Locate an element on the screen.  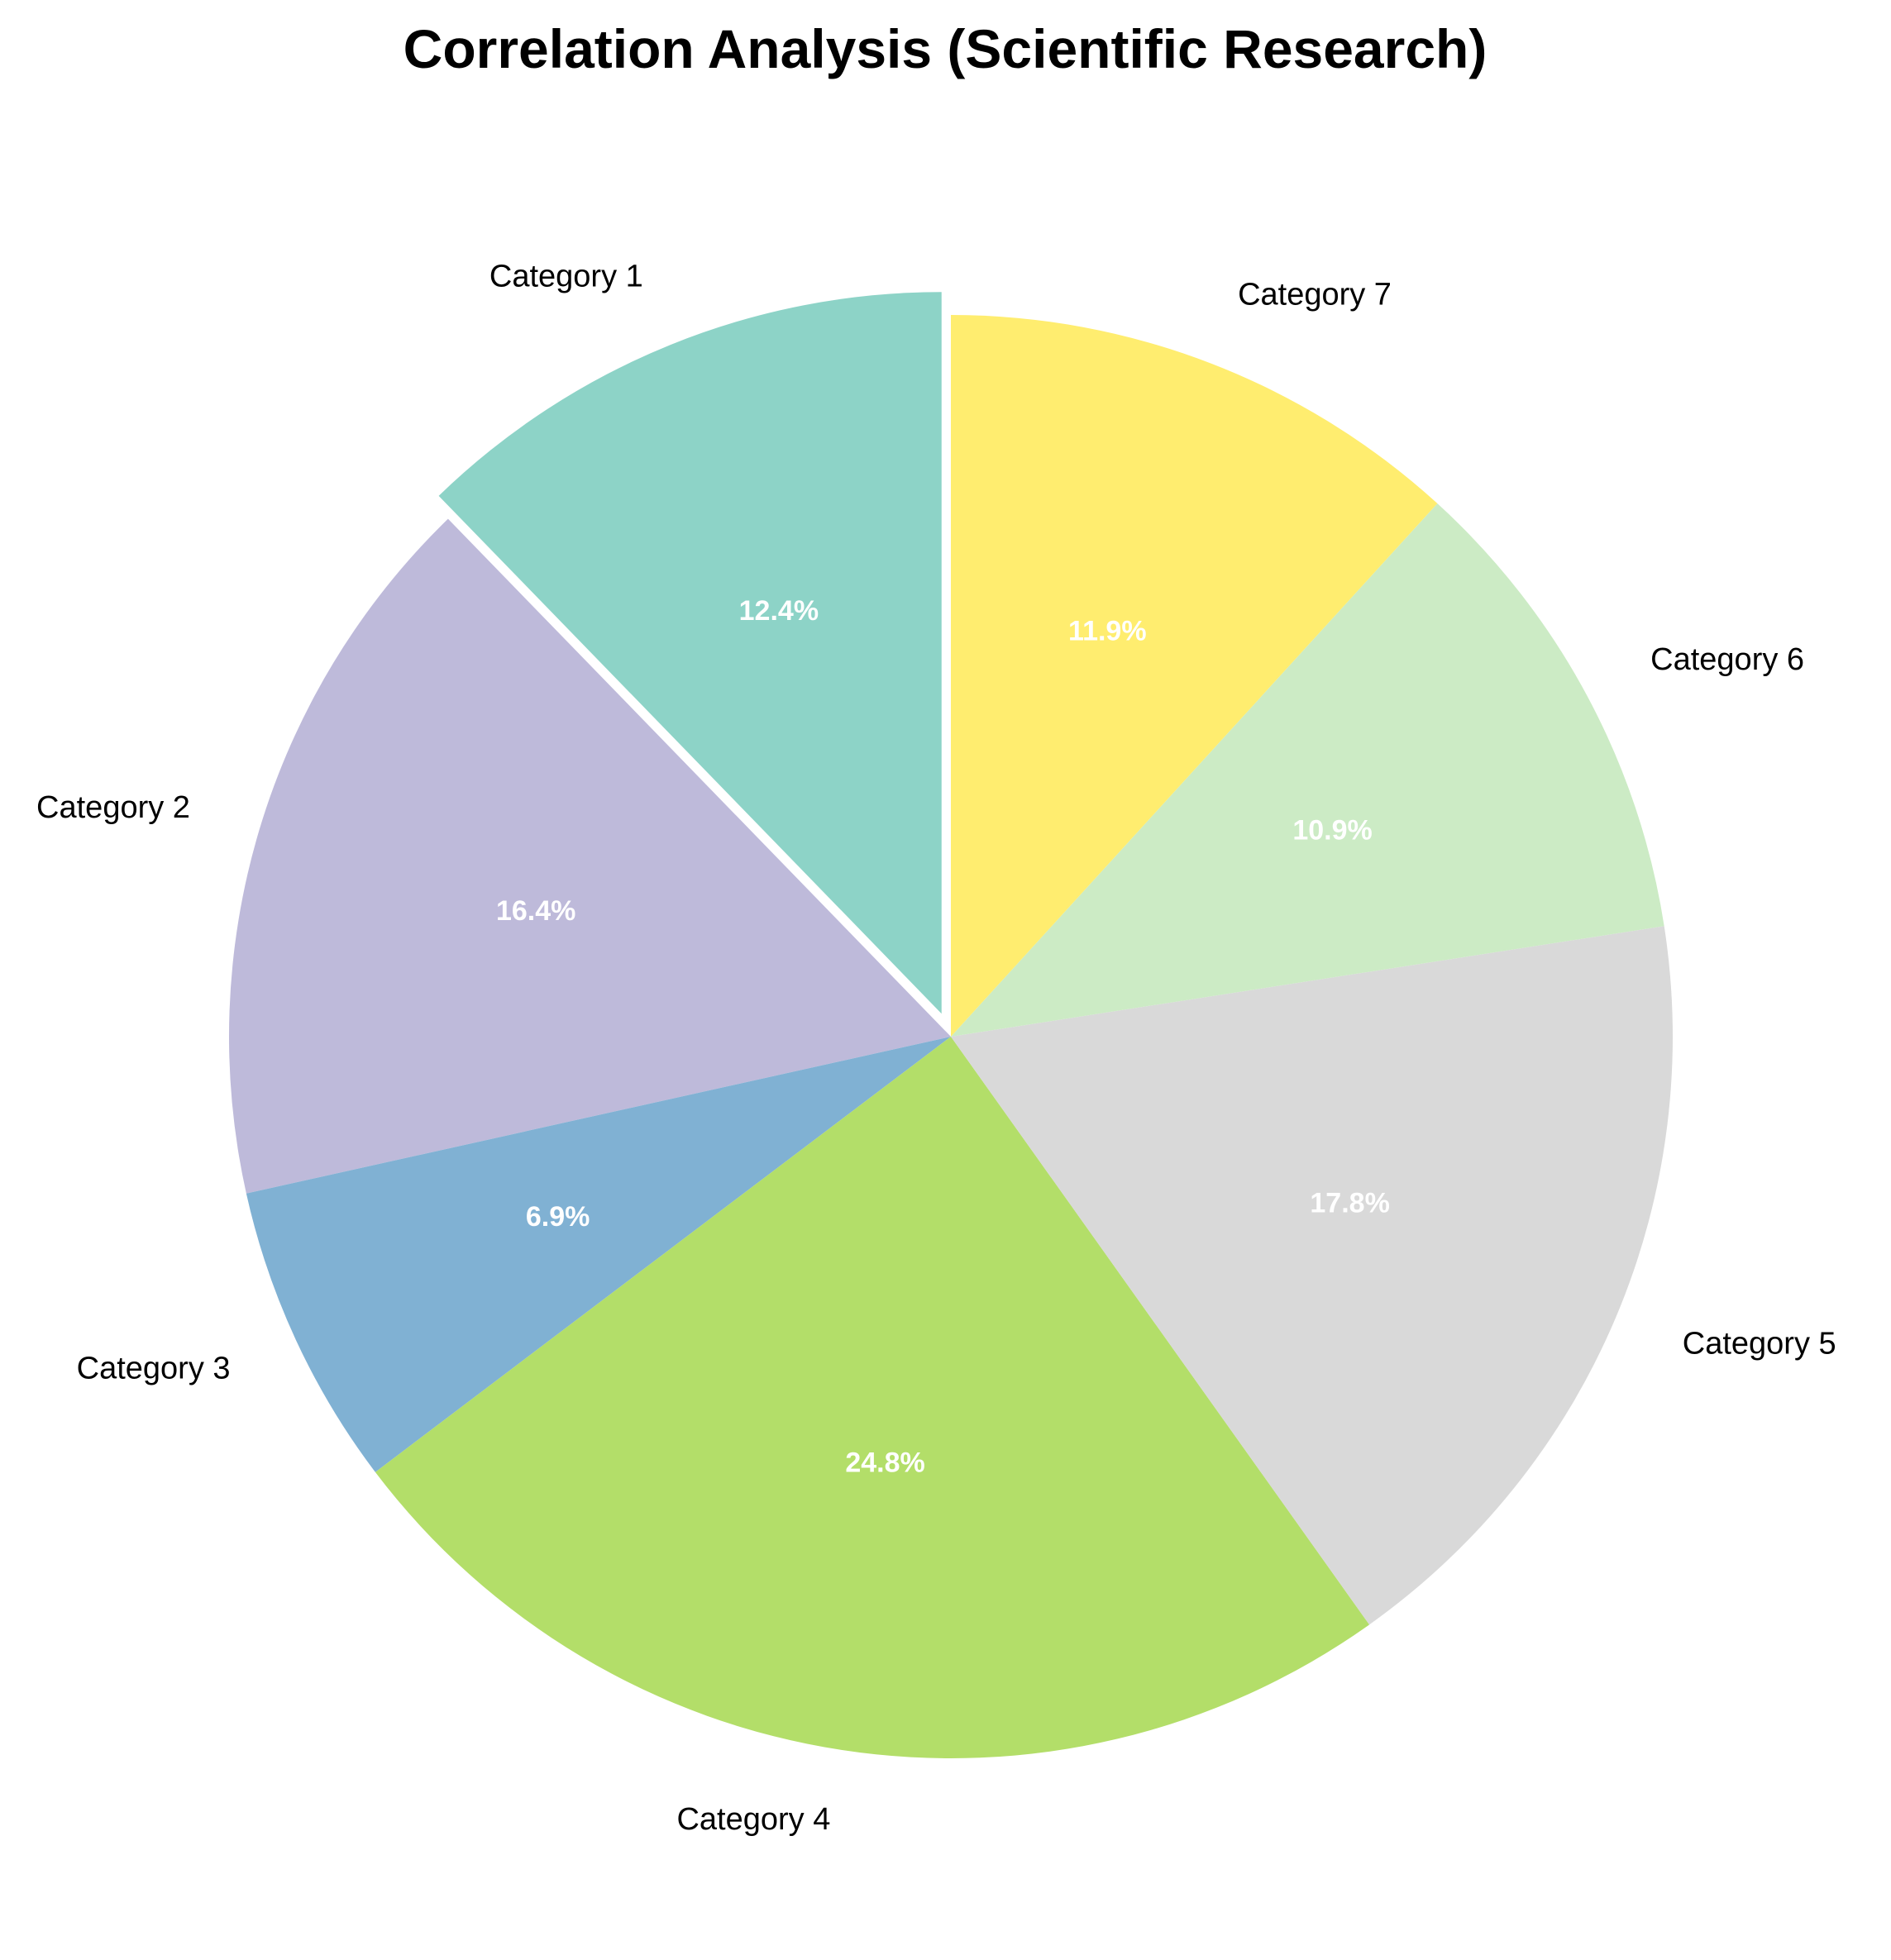
percent-label-category-5: 17.8% is located at coordinates (1350, 1203).